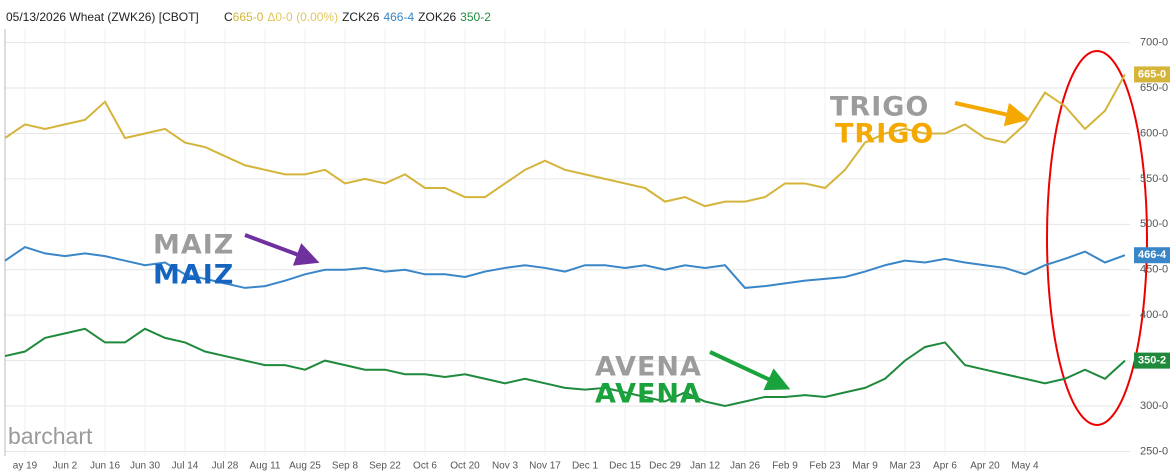  What do you see at coordinates (345, 466) in the screenshot?
I see `x-tick-label: Sep 8` at bounding box center [345, 466].